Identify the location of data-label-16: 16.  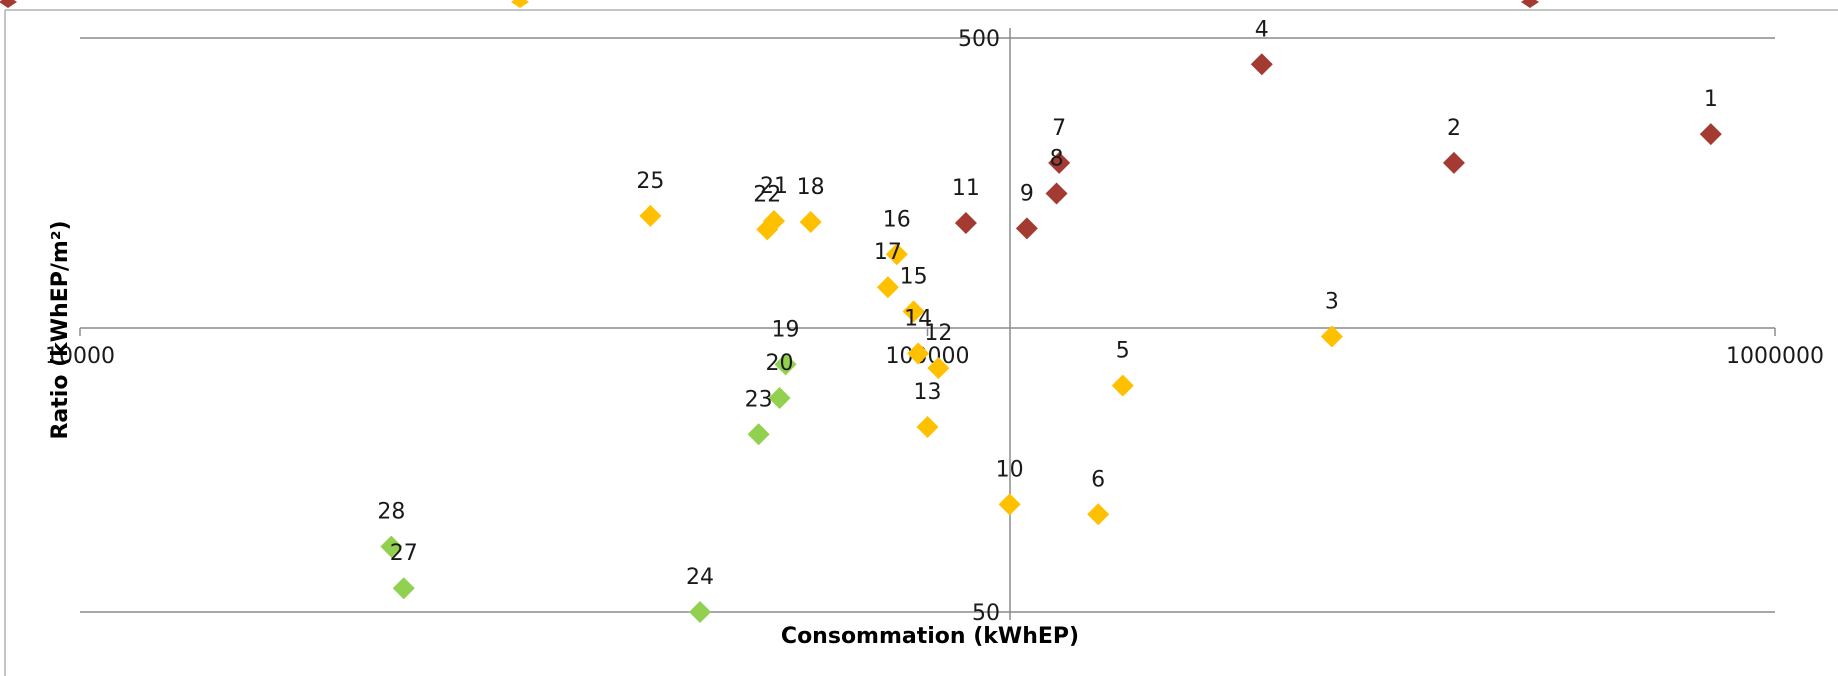
(897, 219).